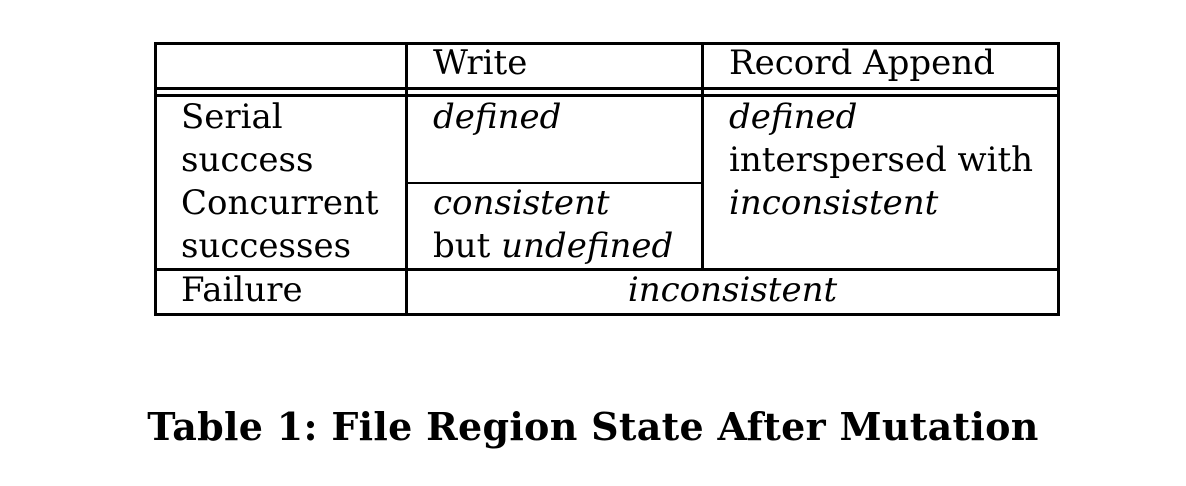 This screenshot has width=1186, height=486. What do you see at coordinates (793, 117) in the screenshot?
I see `append-defined: defined` at bounding box center [793, 117].